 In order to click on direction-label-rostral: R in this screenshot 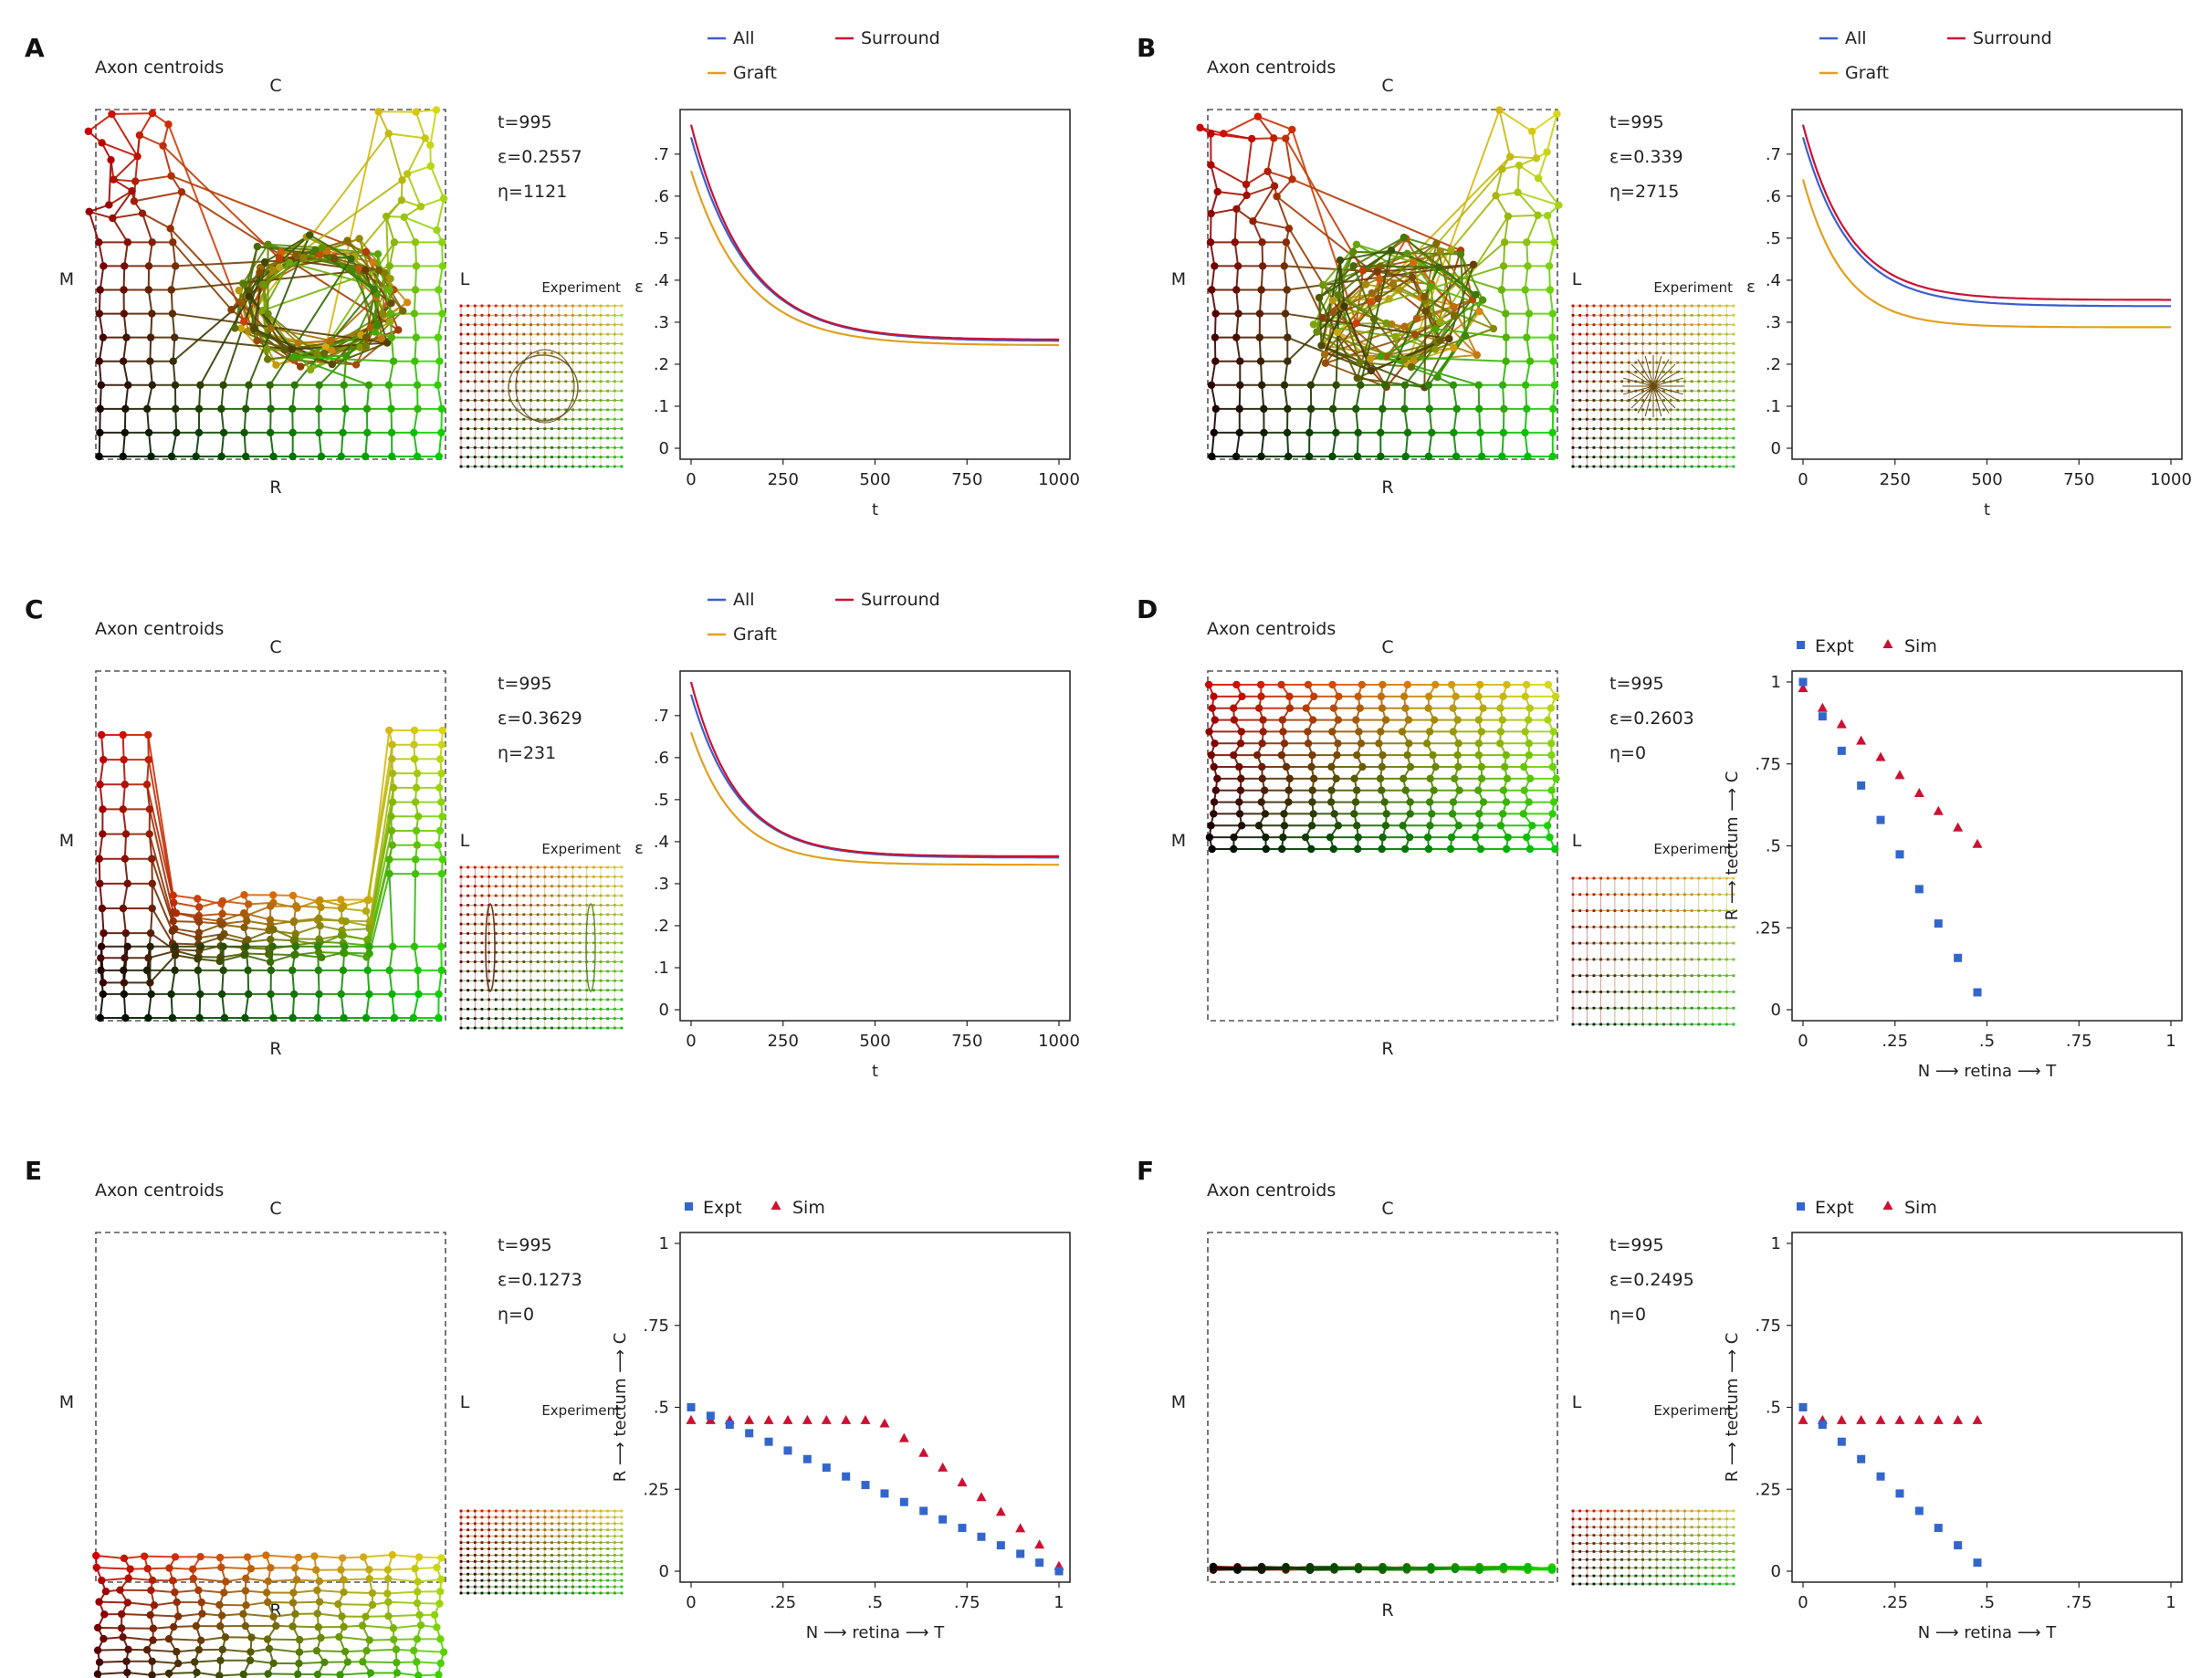, I will do `click(275, 487)`.